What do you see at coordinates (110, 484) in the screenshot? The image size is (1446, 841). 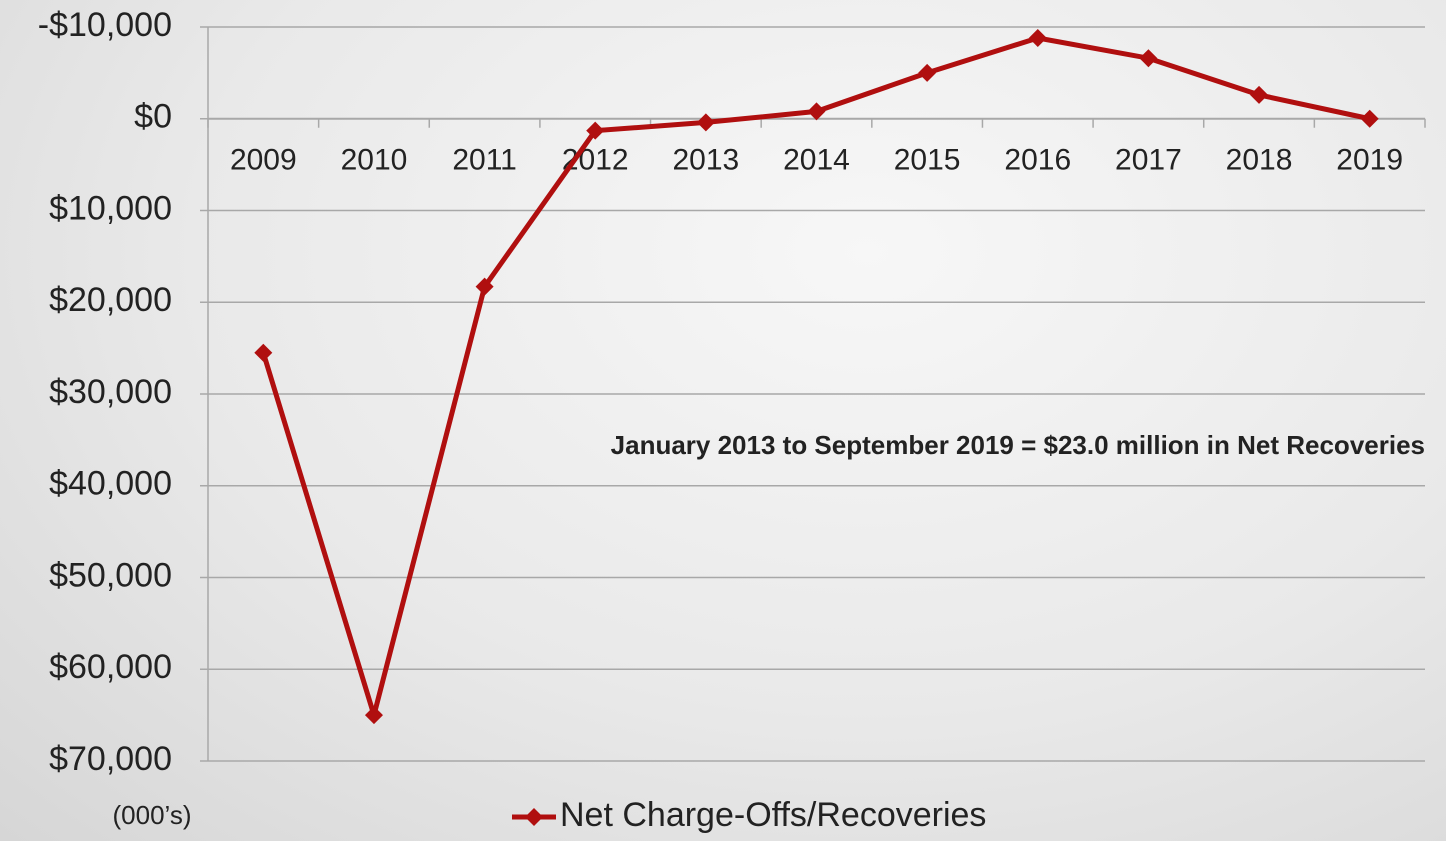 I see `y-tick-label: $40,000` at bounding box center [110, 484].